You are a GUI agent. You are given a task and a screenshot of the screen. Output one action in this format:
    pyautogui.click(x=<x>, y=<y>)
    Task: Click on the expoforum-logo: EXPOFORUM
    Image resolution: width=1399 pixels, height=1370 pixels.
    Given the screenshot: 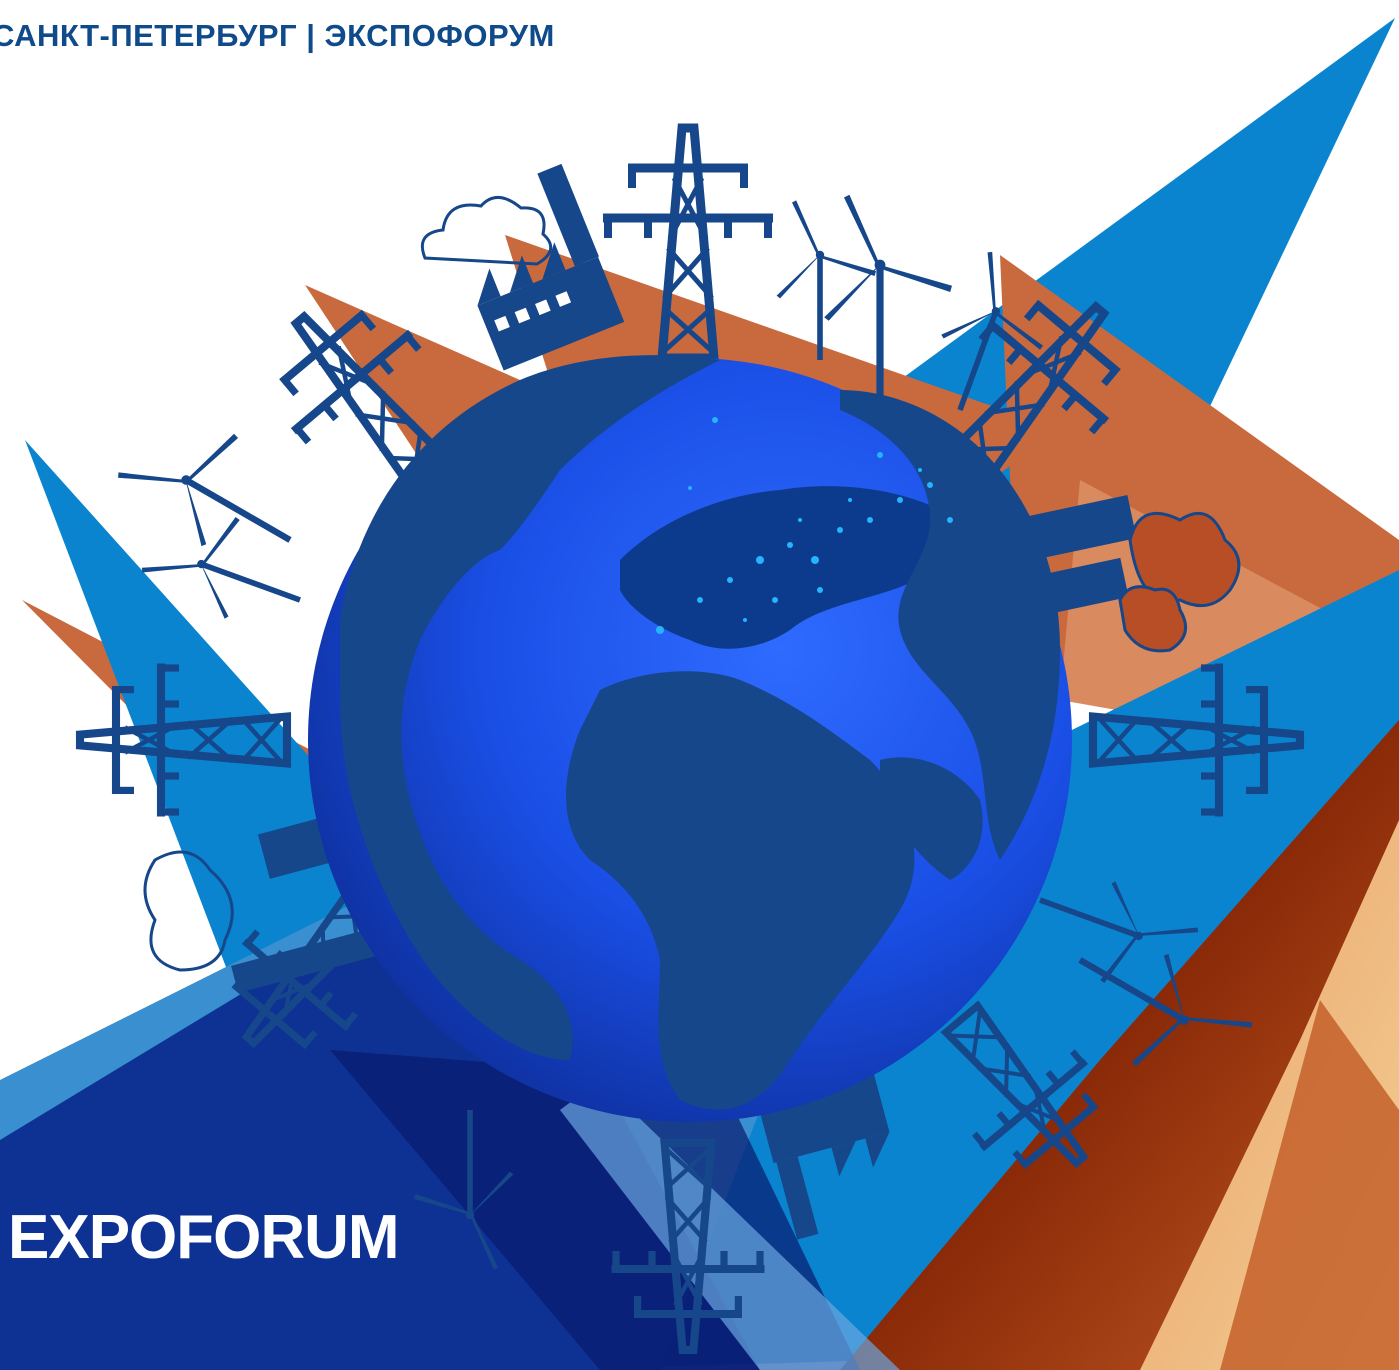 What is the action you would take?
    pyautogui.click(x=204, y=1237)
    